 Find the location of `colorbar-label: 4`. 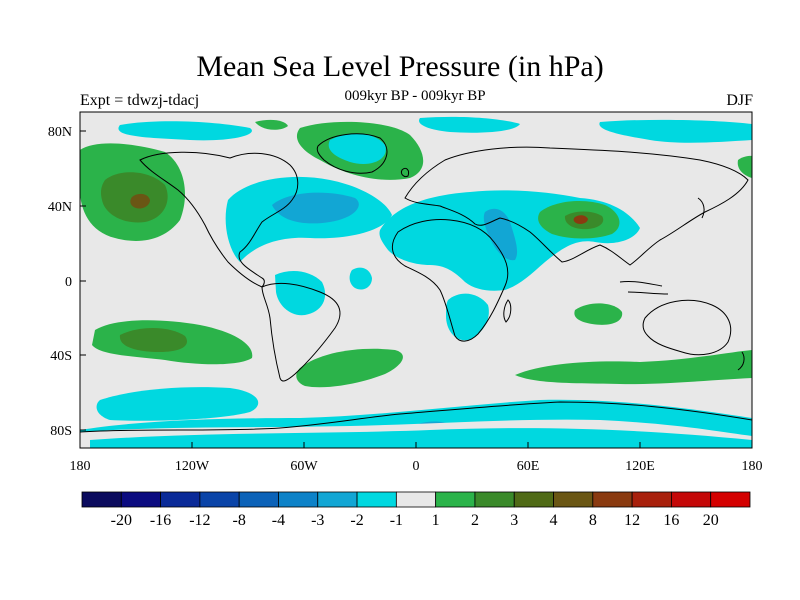

colorbar-label: 4 is located at coordinates (554, 520).